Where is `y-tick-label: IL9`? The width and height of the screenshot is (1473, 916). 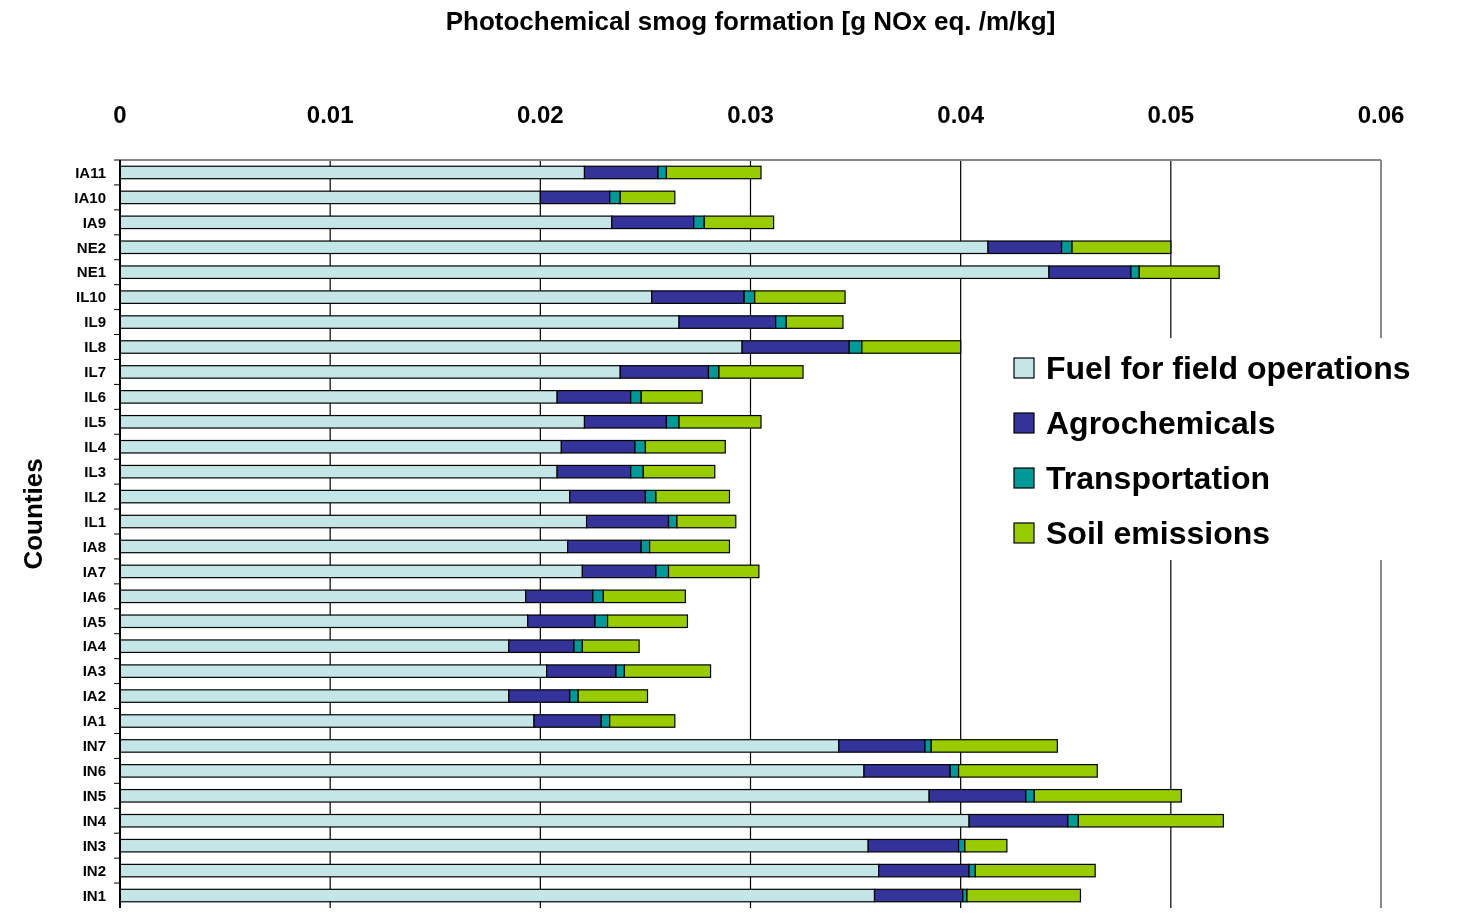
y-tick-label: IL9 is located at coordinates (95, 322).